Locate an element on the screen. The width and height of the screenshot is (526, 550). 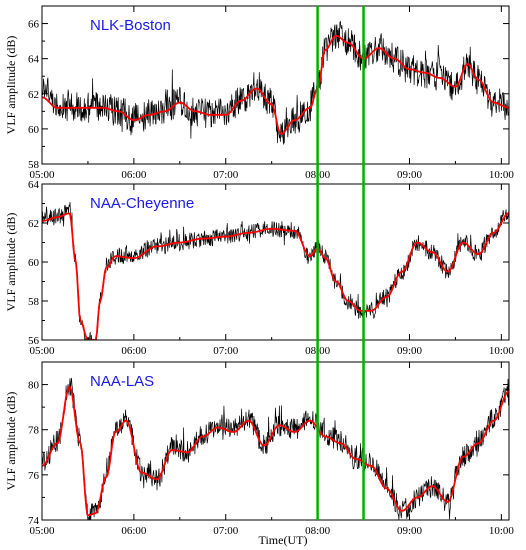
naa-cheyenne-x-tick-label: 05:00 is located at coordinates (42, 351).